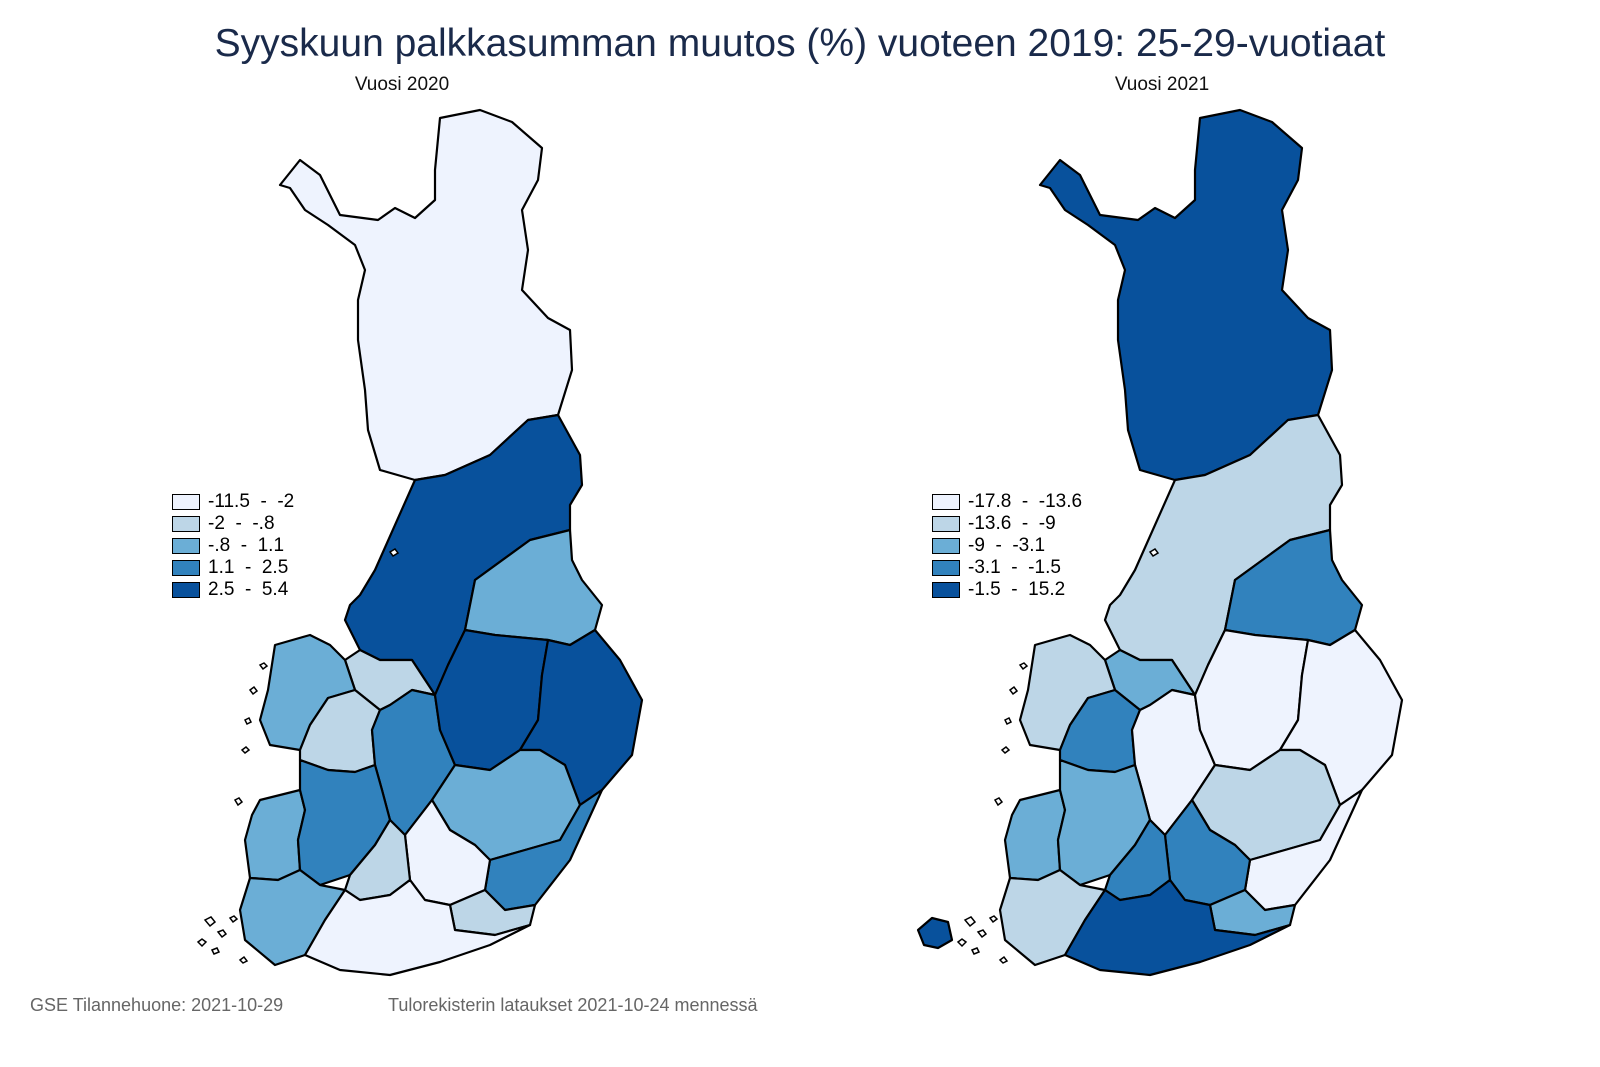 The image size is (1600, 1067). Describe the element at coordinates (241, 523) in the screenshot. I see `legend-label: -2 - -.8` at that location.